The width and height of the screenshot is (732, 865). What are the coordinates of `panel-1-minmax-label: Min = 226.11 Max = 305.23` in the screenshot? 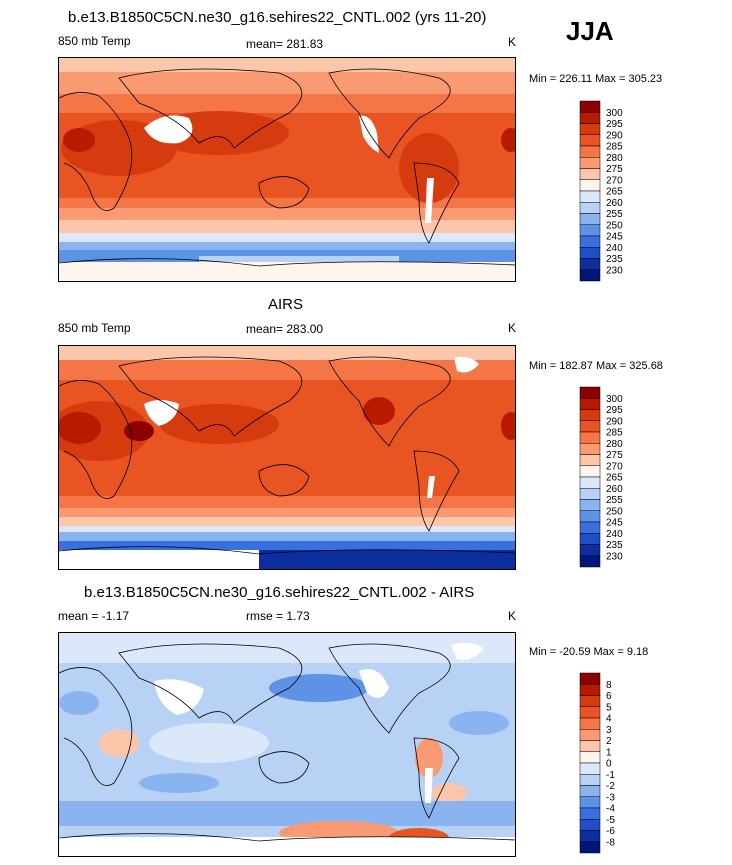 It's located at (596, 79).